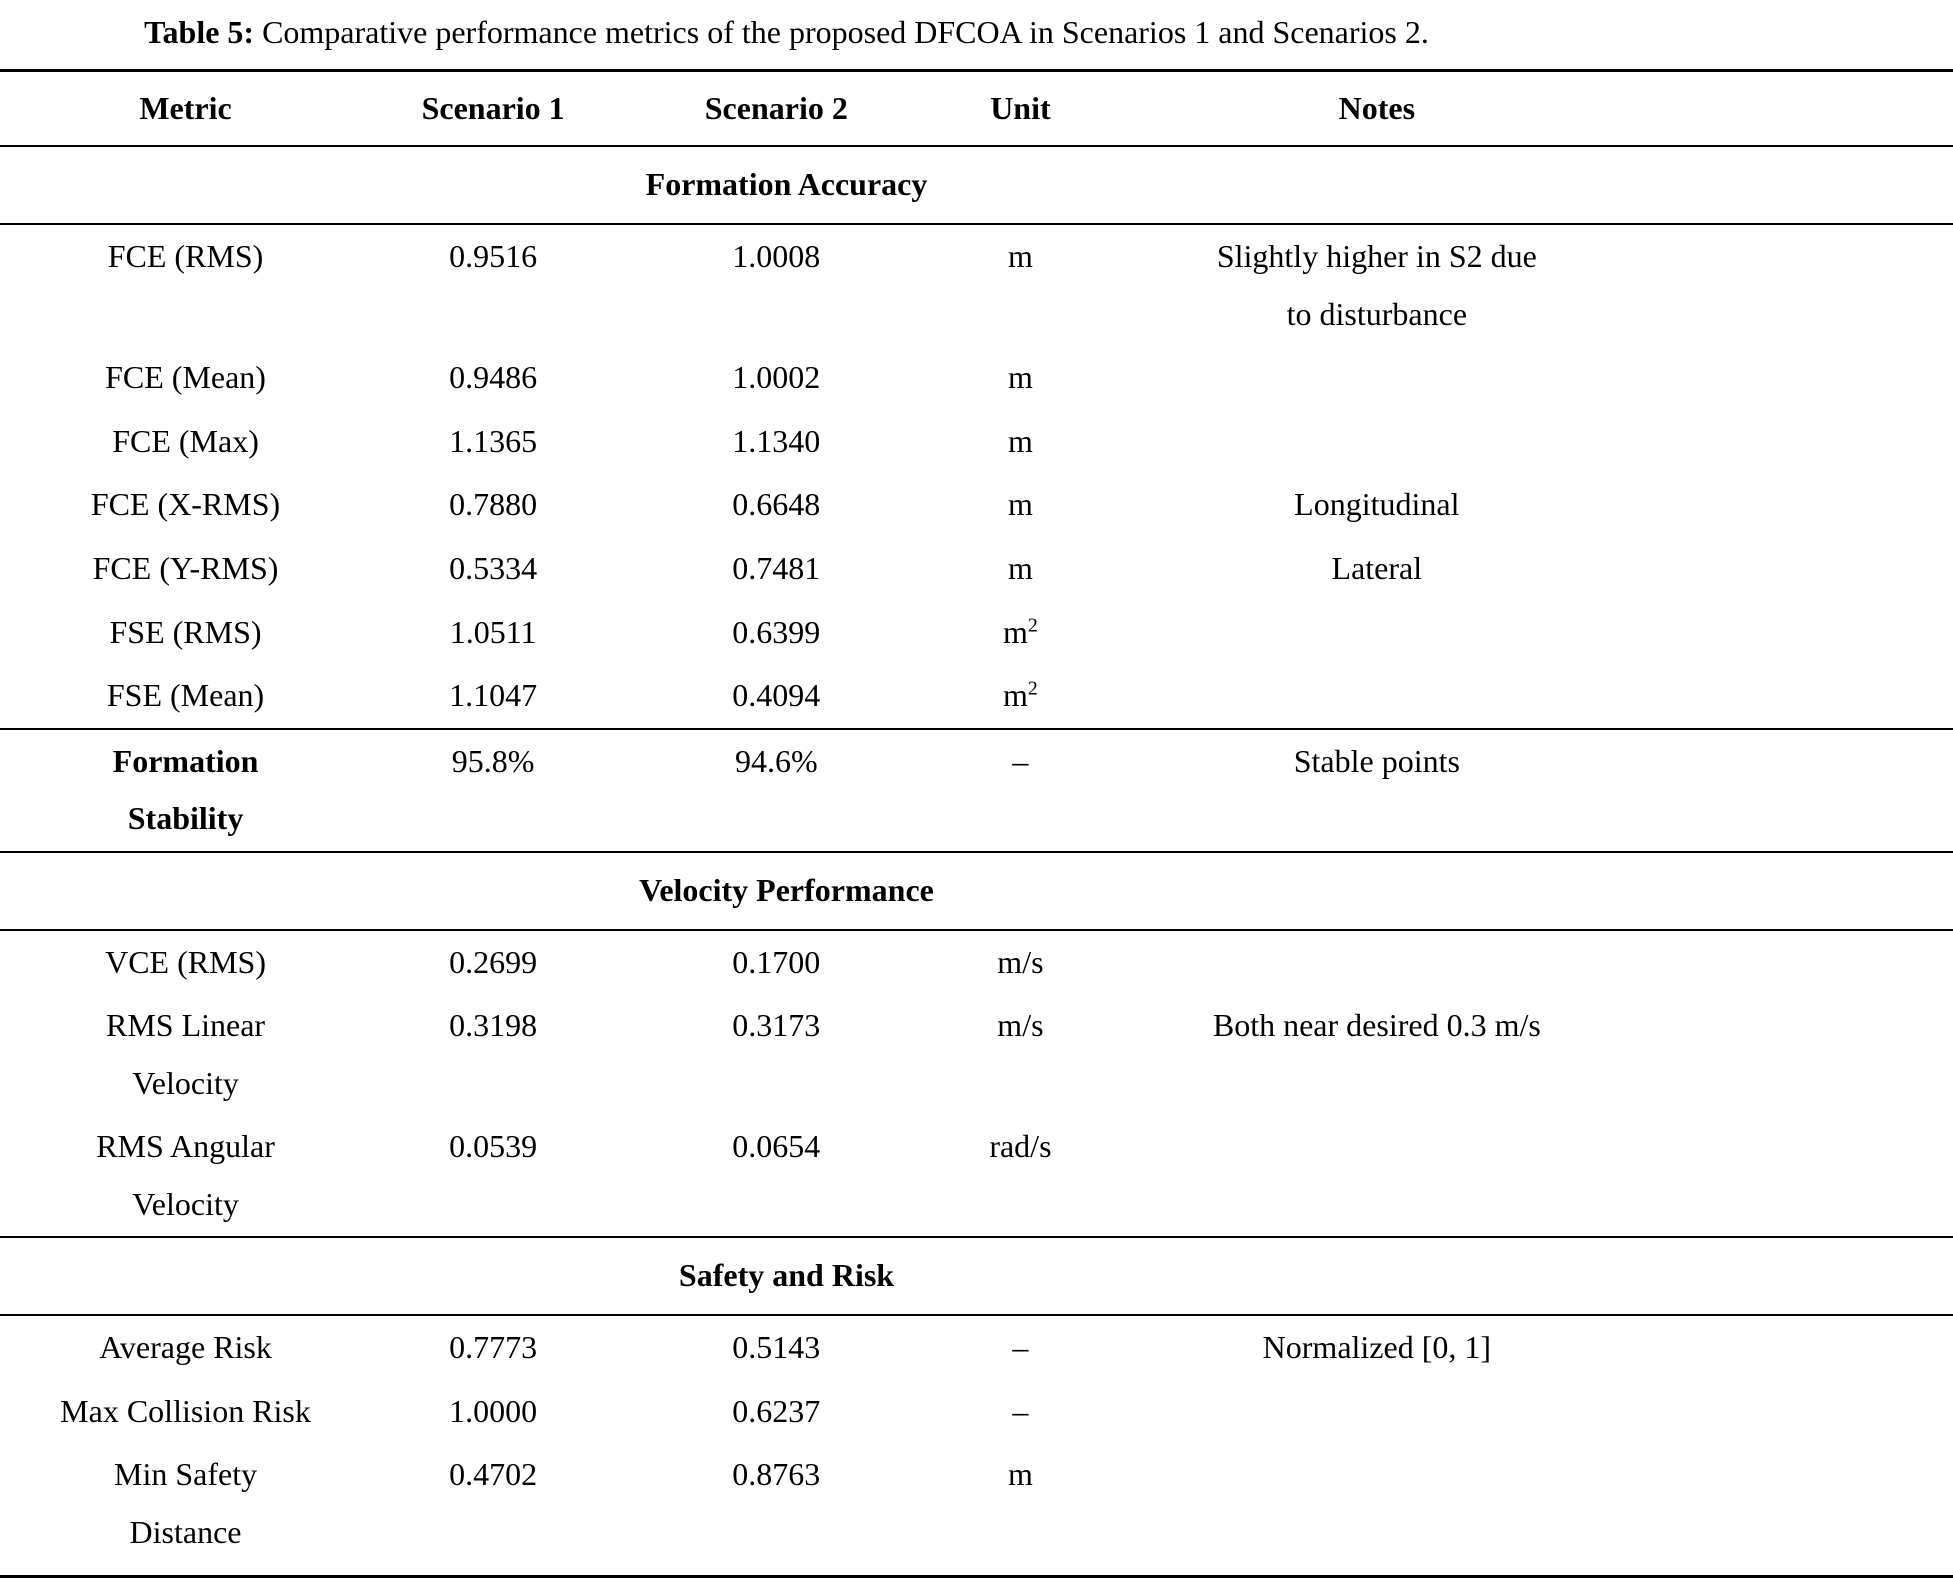 The height and width of the screenshot is (1578, 1953). What do you see at coordinates (786, 889) in the screenshot?
I see `section-title: Velocity Performance` at bounding box center [786, 889].